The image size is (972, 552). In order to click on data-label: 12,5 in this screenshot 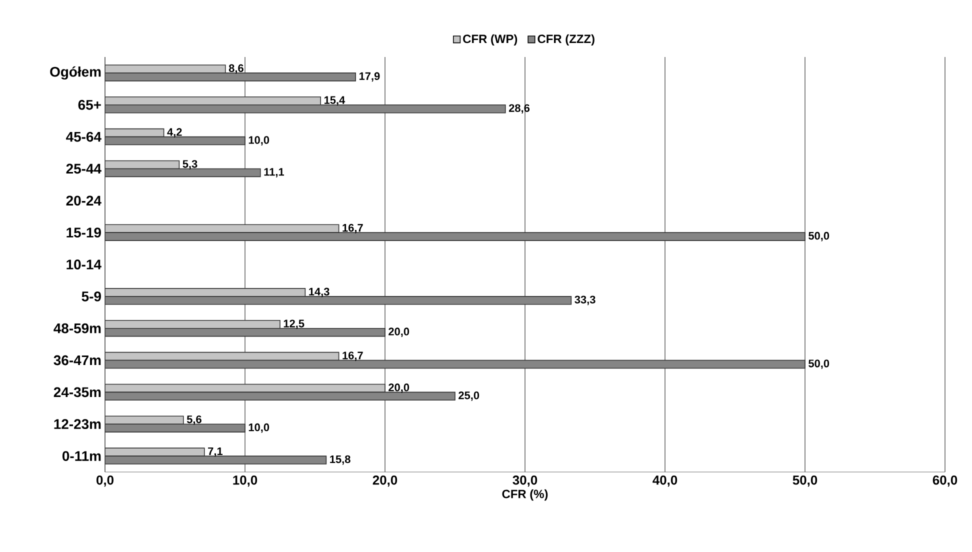, I will do `click(294, 325)`.